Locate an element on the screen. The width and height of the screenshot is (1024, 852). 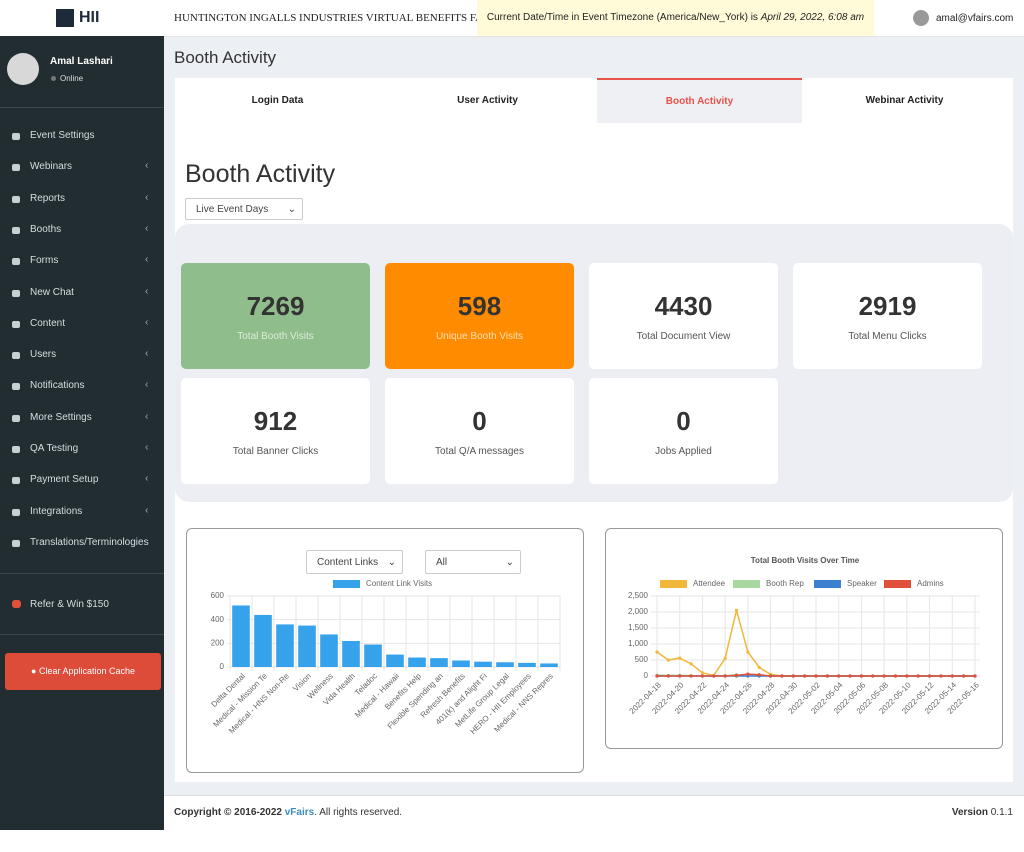
y-tick-label: 600 is located at coordinates (218, 595).